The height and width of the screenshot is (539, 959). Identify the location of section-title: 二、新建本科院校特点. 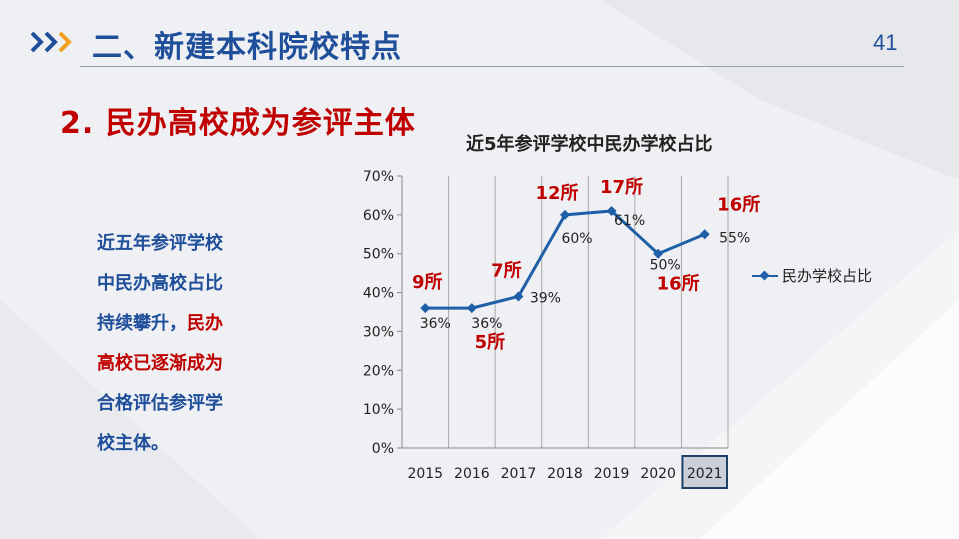
(247, 47).